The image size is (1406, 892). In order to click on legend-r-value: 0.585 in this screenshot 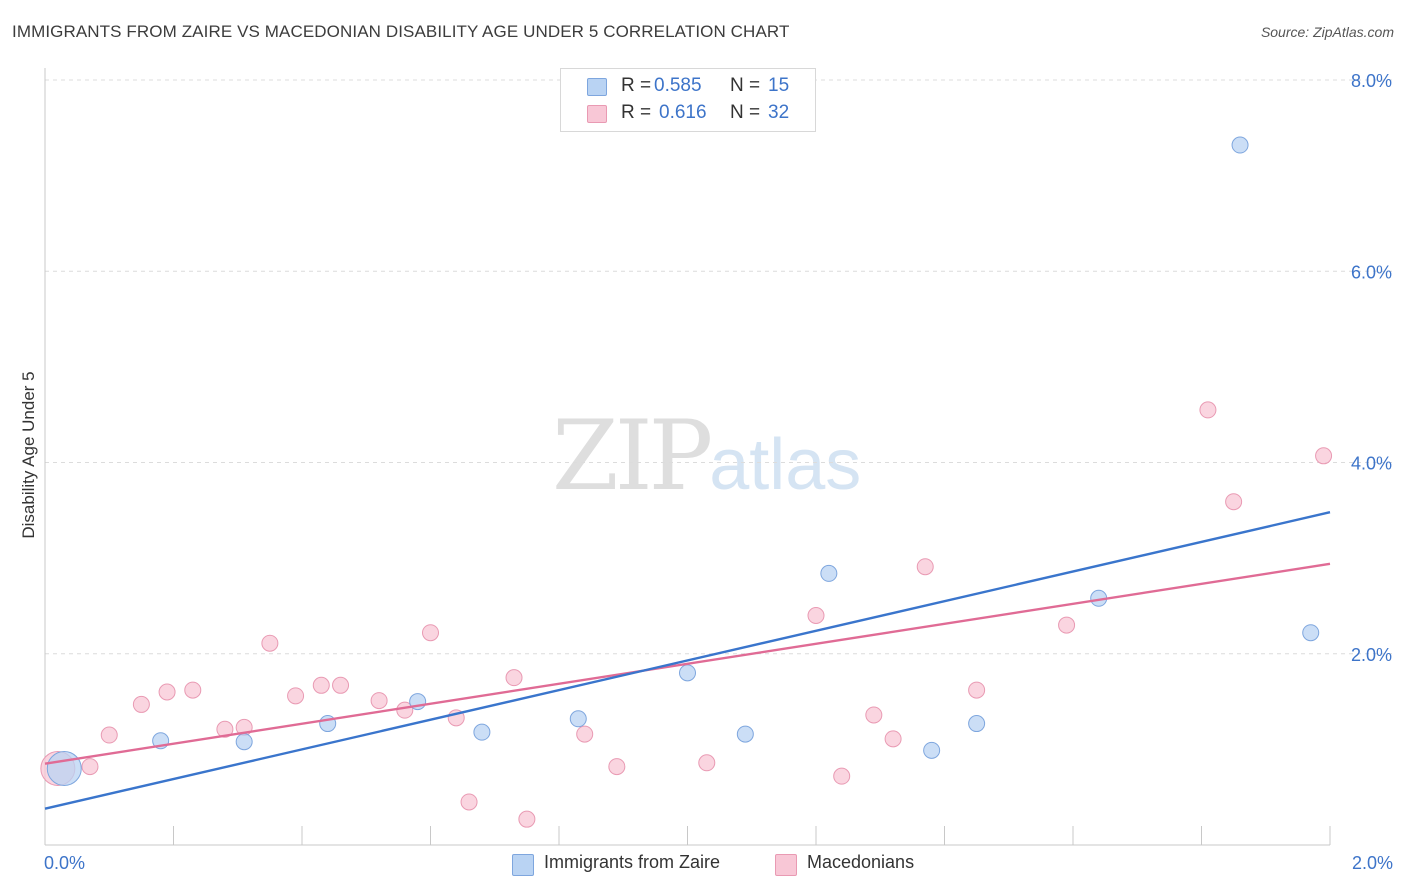, I will do `click(678, 85)`.